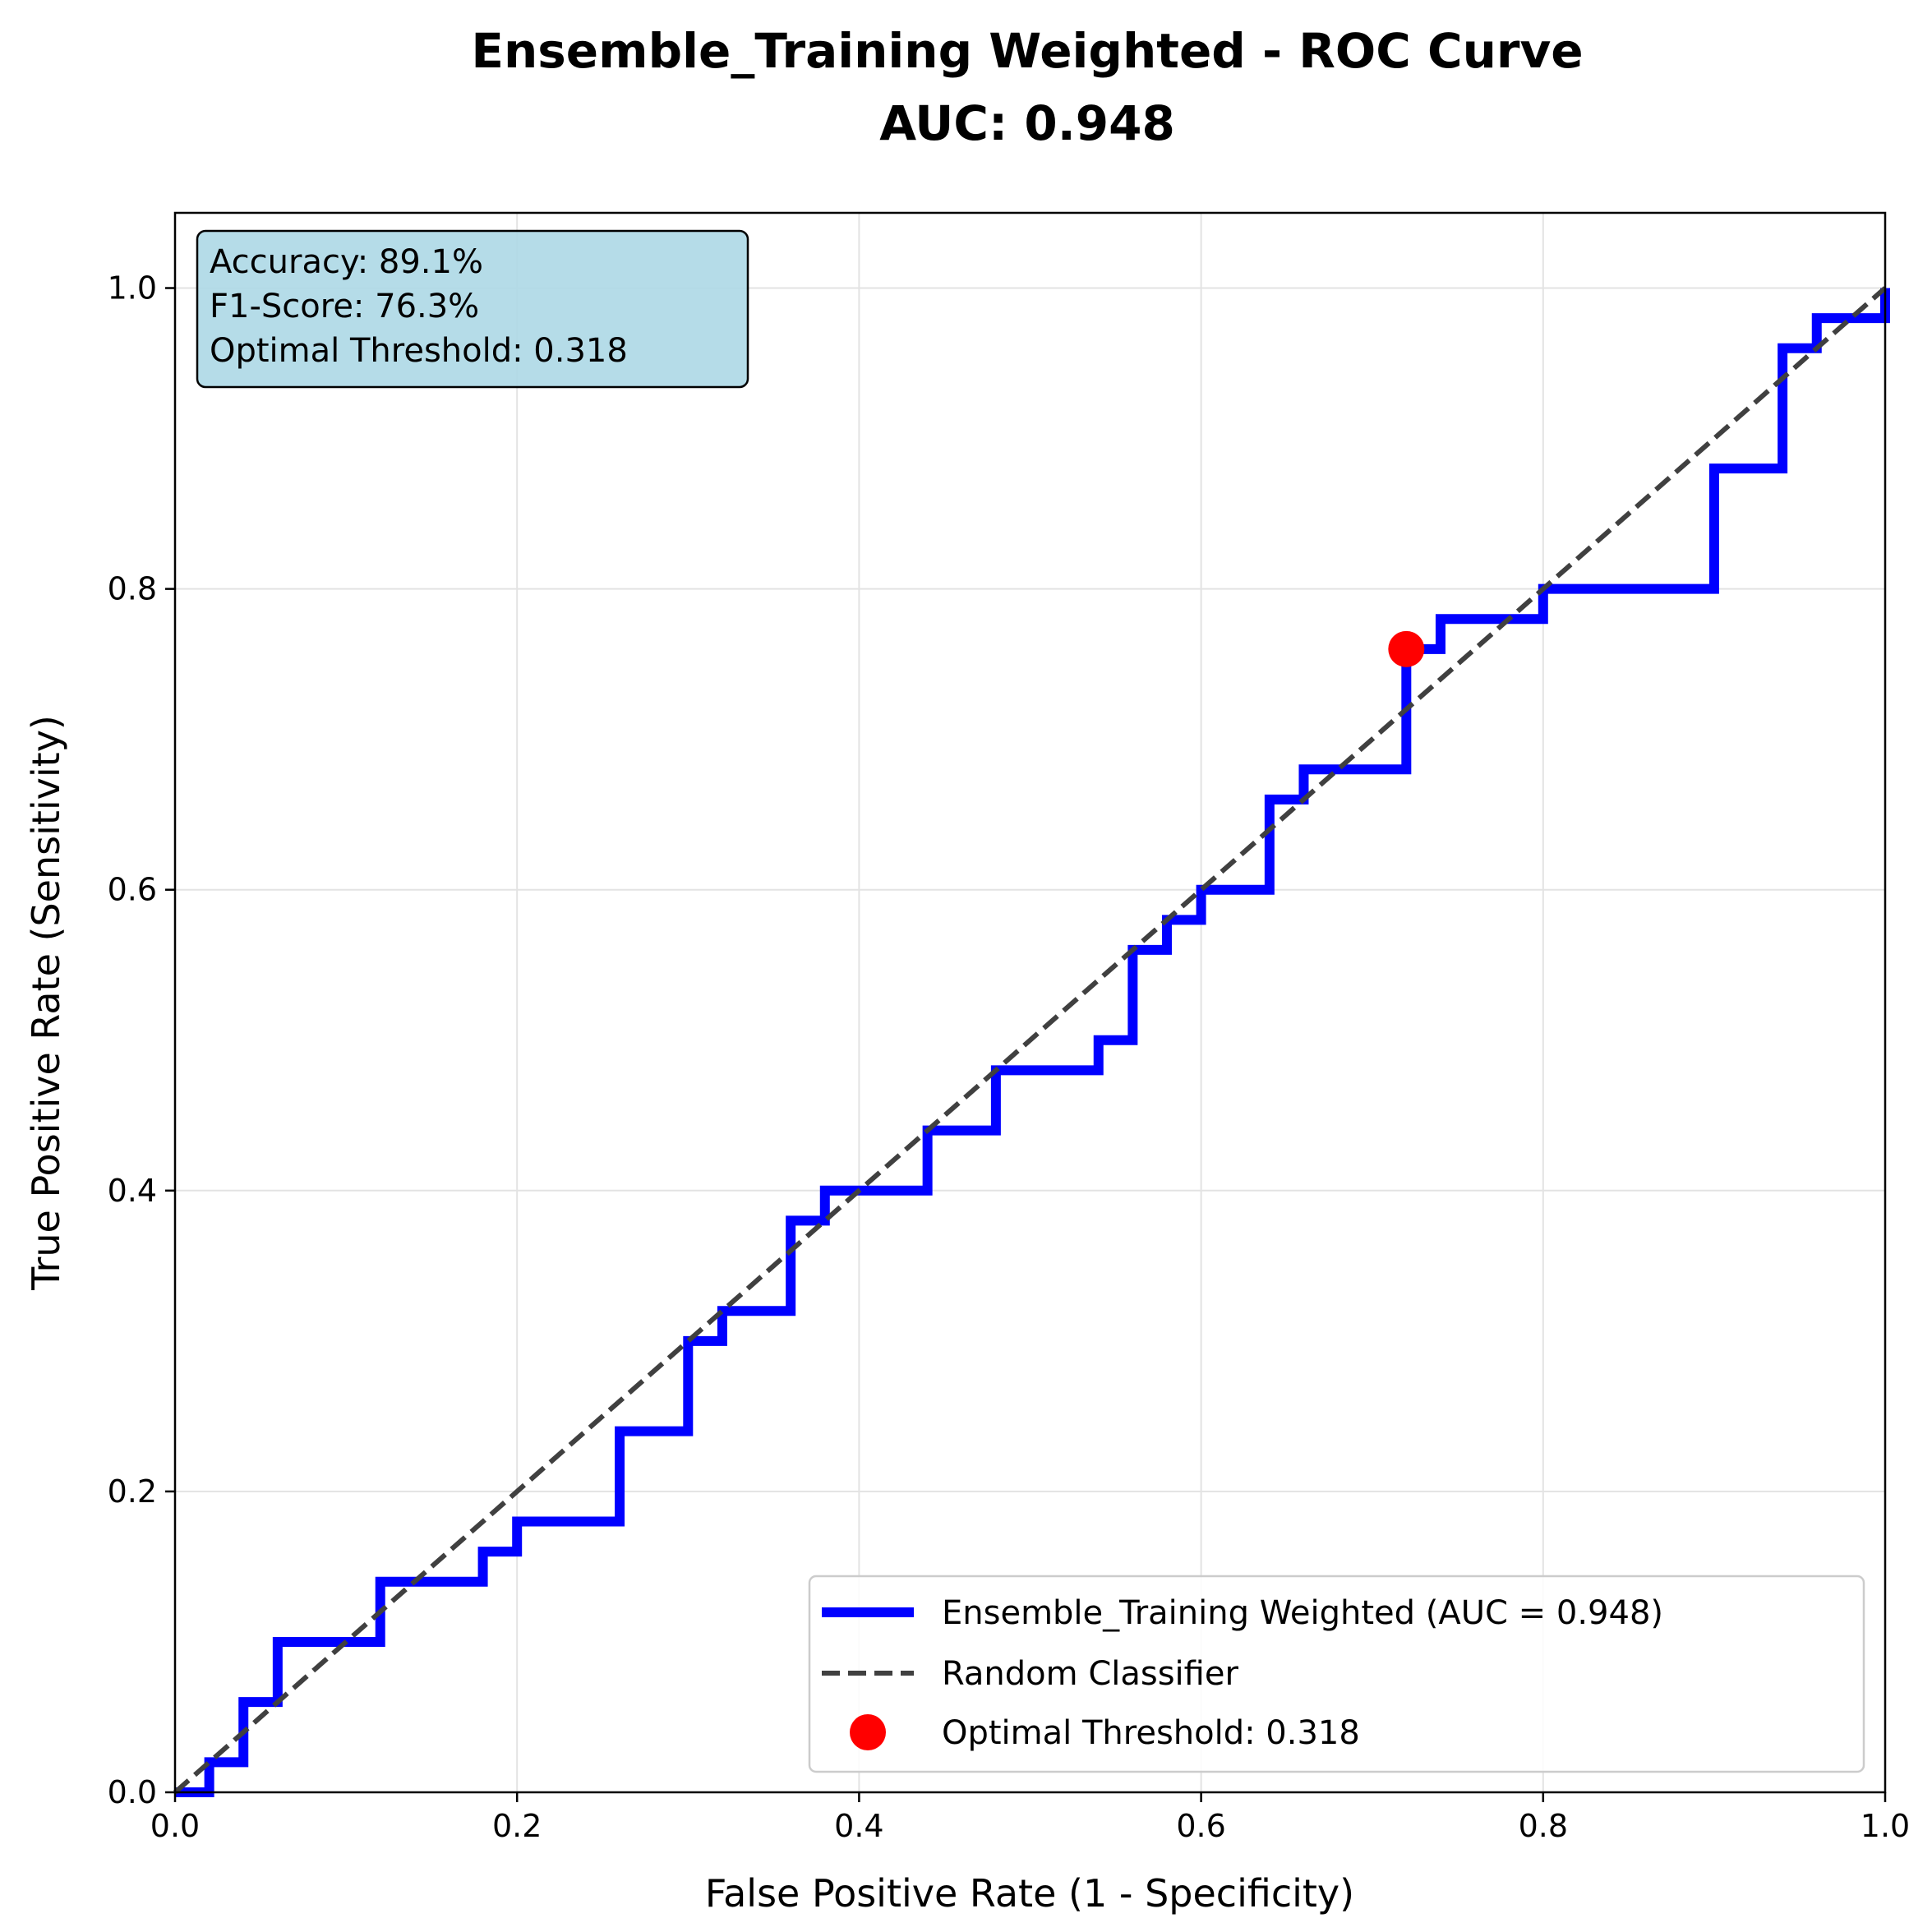  Describe the element at coordinates (1407, 649) in the screenshot. I see `optimal-threshold-marker` at that location.